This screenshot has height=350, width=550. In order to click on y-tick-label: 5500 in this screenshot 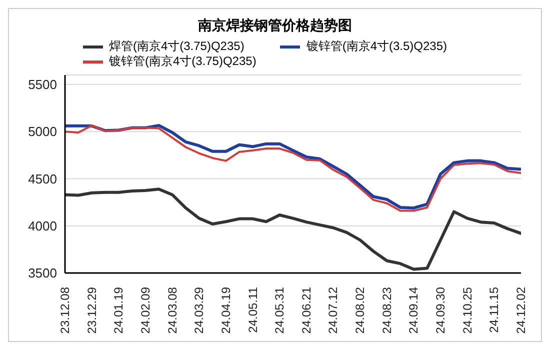, I will do `click(42, 84)`.